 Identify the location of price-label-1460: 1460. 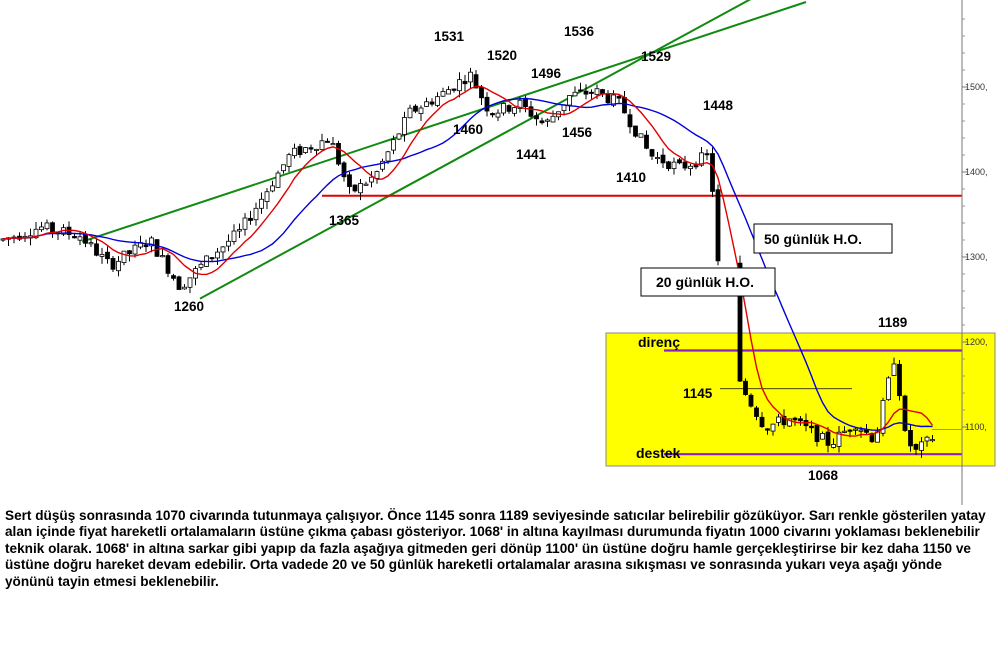
(468, 129).